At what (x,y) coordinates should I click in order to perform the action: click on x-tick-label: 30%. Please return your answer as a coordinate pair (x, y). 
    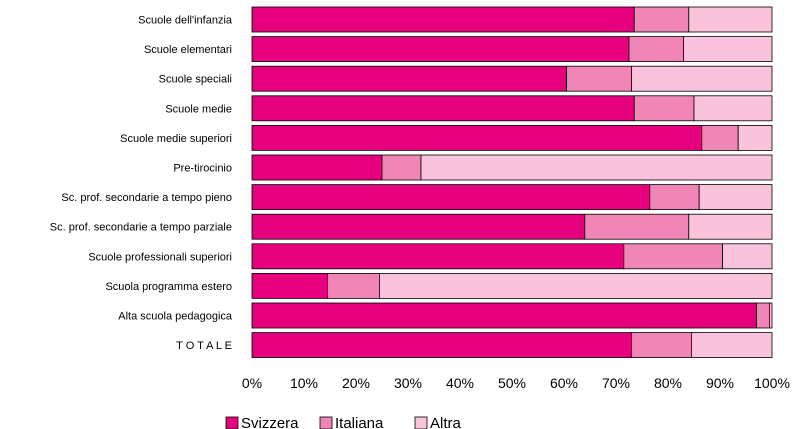
    Looking at the image, I should click on (408, 383).